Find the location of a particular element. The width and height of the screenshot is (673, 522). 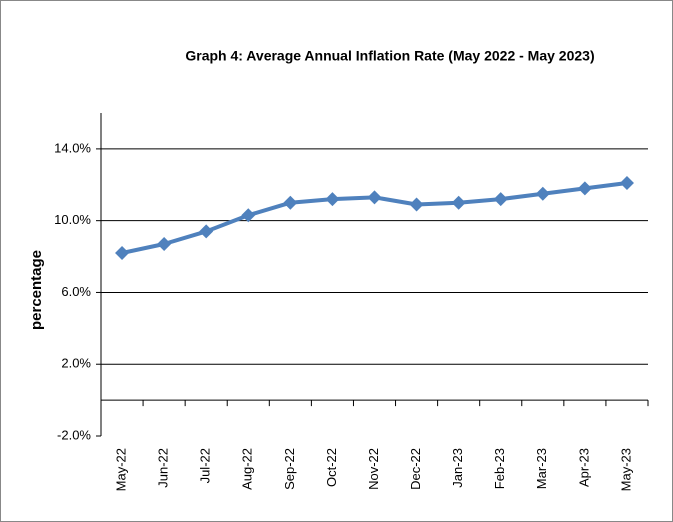

y-tick-label: 2.0% is located at coordinates (76, 363).